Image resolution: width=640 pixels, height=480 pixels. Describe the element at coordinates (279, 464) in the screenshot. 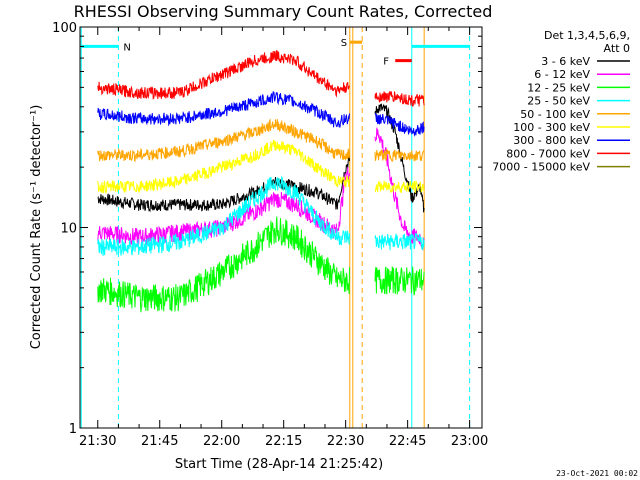

I see `x-axis-label: Start Time (28-Apr-14 21:25:42)` at that location.